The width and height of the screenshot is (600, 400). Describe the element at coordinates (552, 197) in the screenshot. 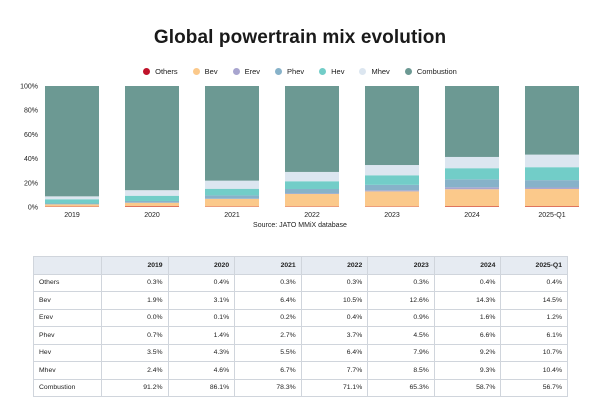

I see `bar-segment-bev-2025-q1` at that location.